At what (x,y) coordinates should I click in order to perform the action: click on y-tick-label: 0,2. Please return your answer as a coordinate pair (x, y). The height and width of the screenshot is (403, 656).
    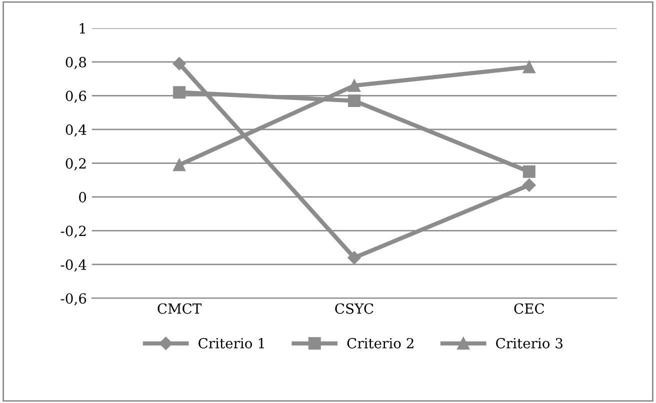
    Looking at the image, I should click on (76, 164).